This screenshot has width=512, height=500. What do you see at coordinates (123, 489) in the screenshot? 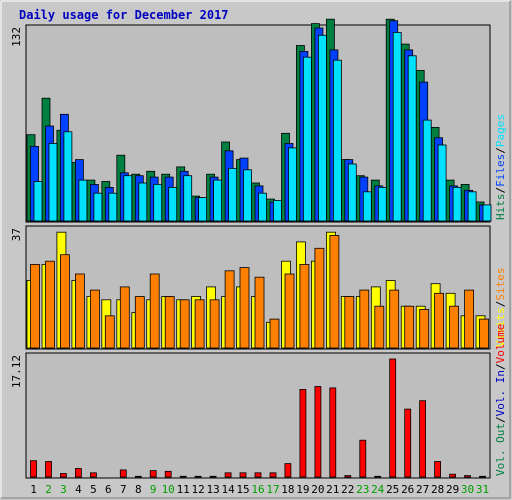
I see `x-label-day-7: 7` at bounding box center [123, 489].